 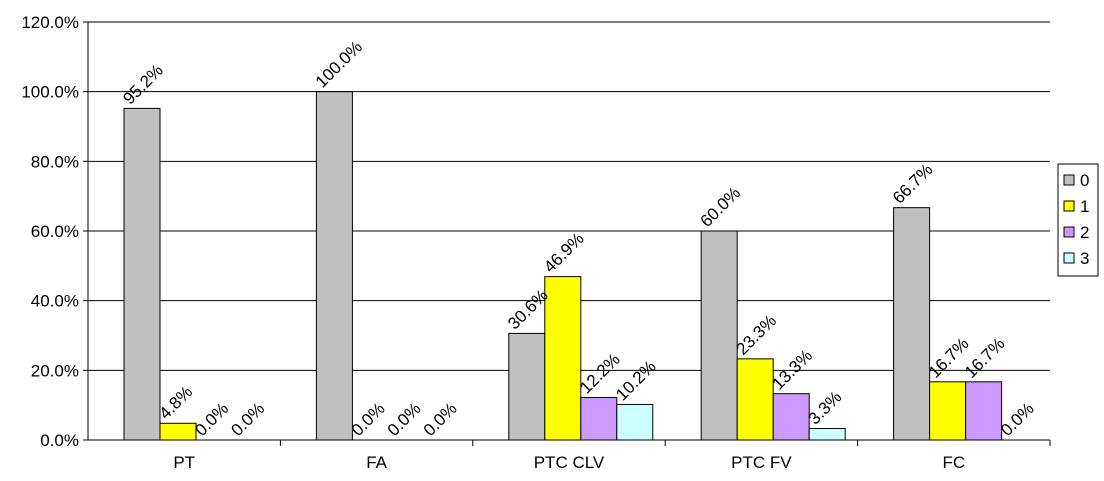 What do you see at coordinates (55, 161) in the screenshot?
I see `y-tick-label: 80.0%` at bounding box center [55, 161].